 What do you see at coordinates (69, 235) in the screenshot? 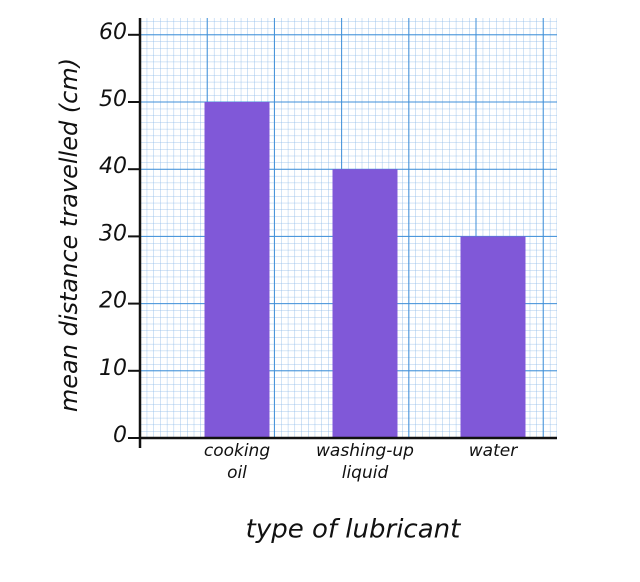
I see `y-axis-title: mean distance travelled (cm)` at bounding box center [69, 235].